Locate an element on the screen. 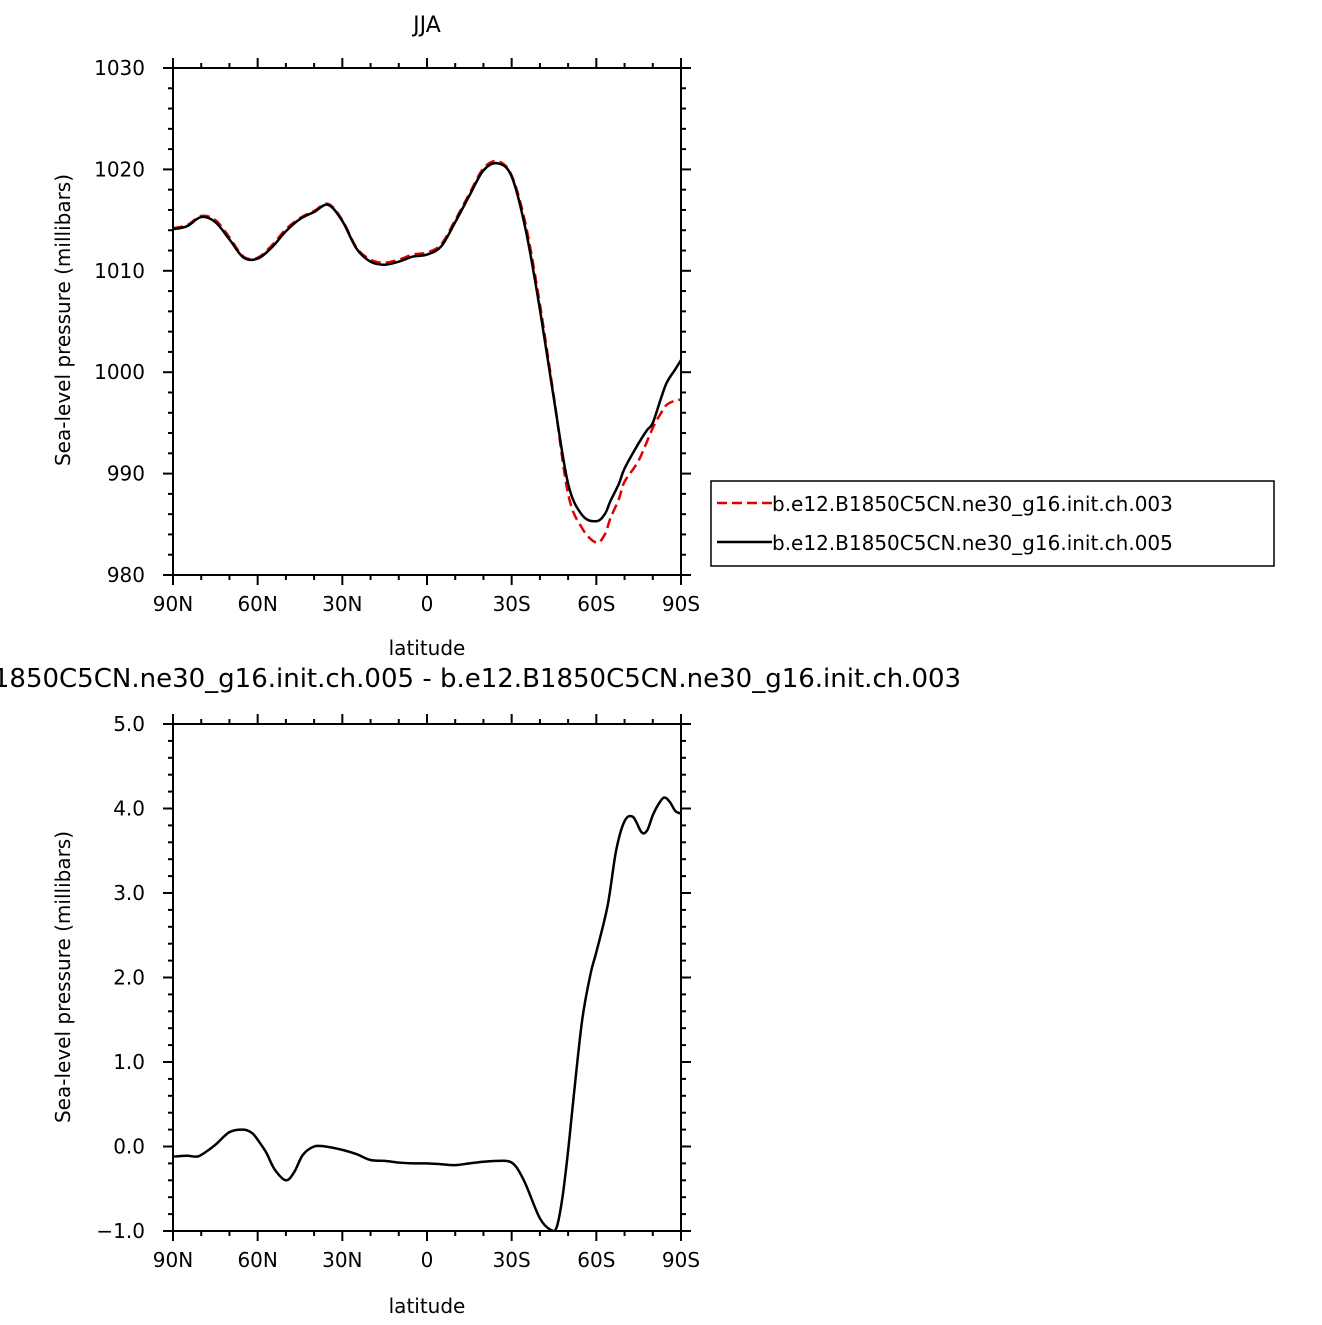  bottom-x-tick-label: 30N is located at coordinates (342, 1260).